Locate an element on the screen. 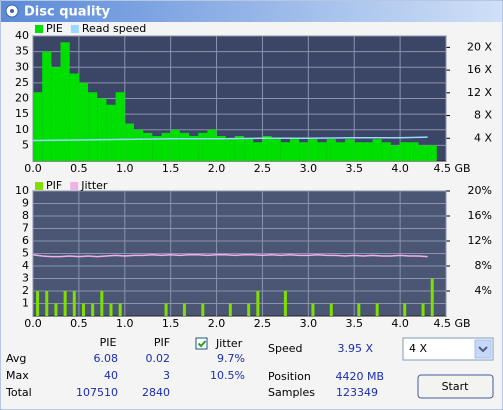  total-pie: 107510 is located at coordinates (97, 392).